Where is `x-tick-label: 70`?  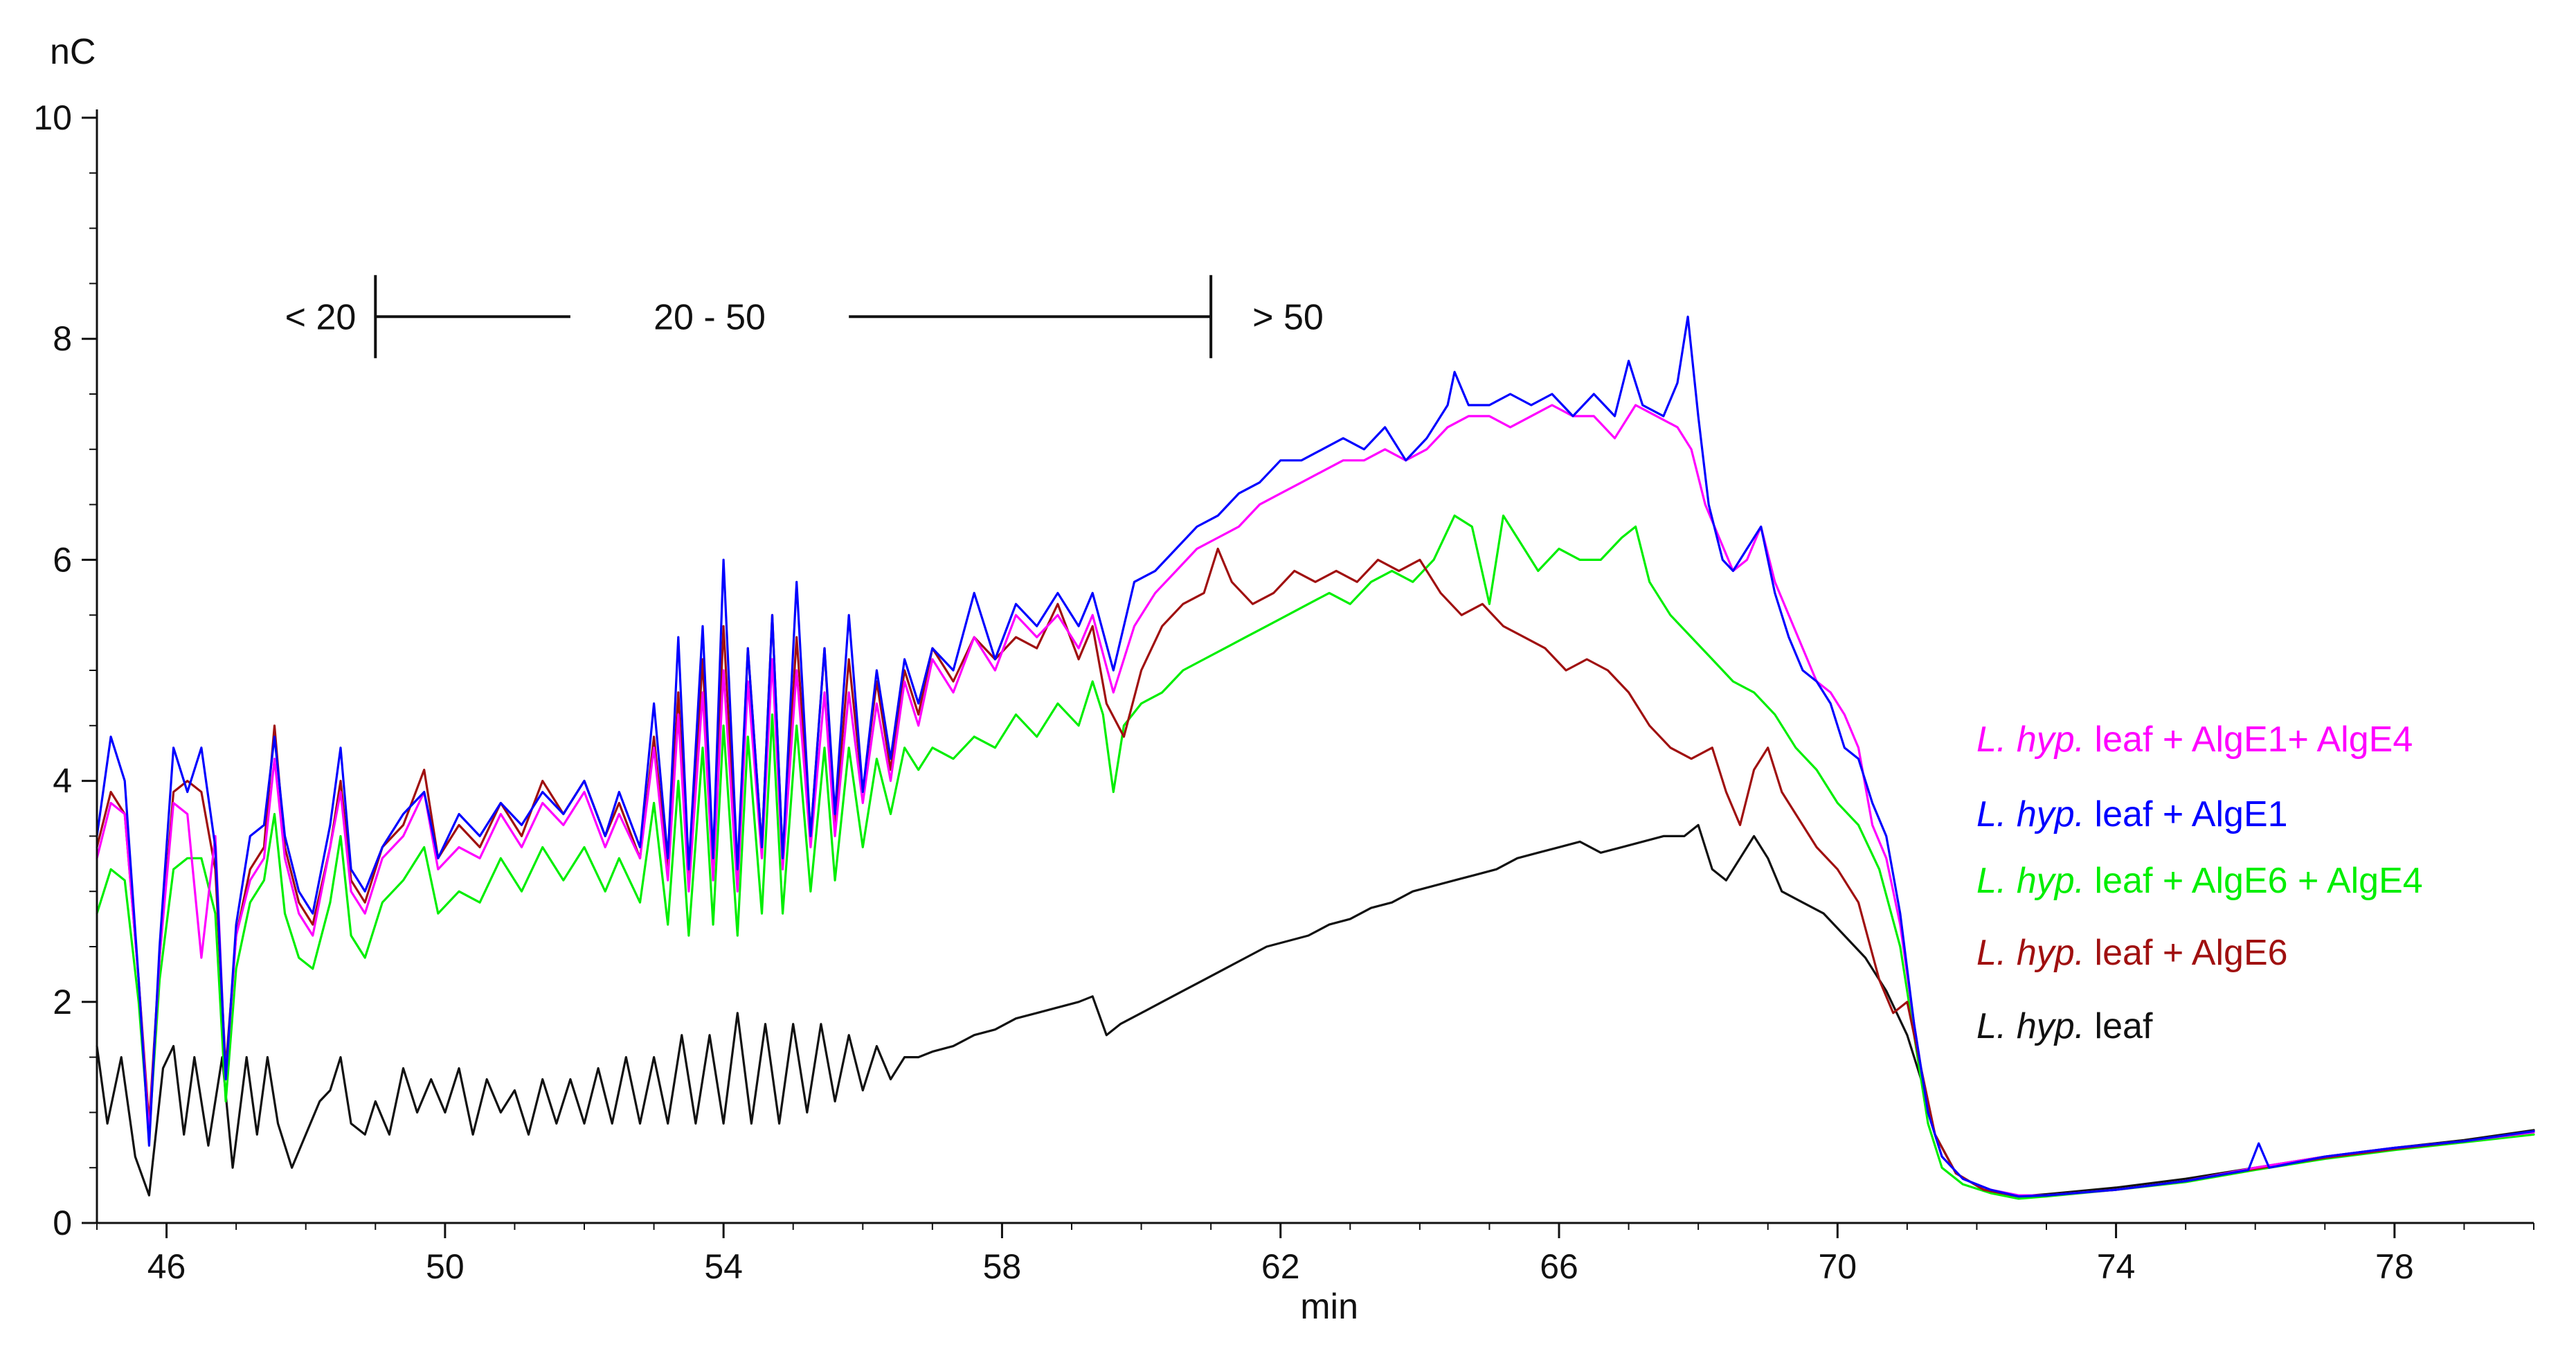 x-tick-label: 70 is located at coordinates (1837, 1267).